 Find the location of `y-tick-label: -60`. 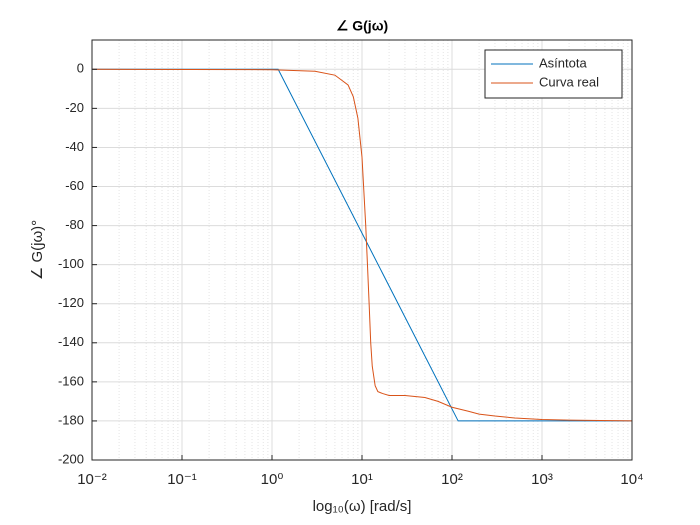

y-tick-label: -60 is located at coordinates (74, 185).